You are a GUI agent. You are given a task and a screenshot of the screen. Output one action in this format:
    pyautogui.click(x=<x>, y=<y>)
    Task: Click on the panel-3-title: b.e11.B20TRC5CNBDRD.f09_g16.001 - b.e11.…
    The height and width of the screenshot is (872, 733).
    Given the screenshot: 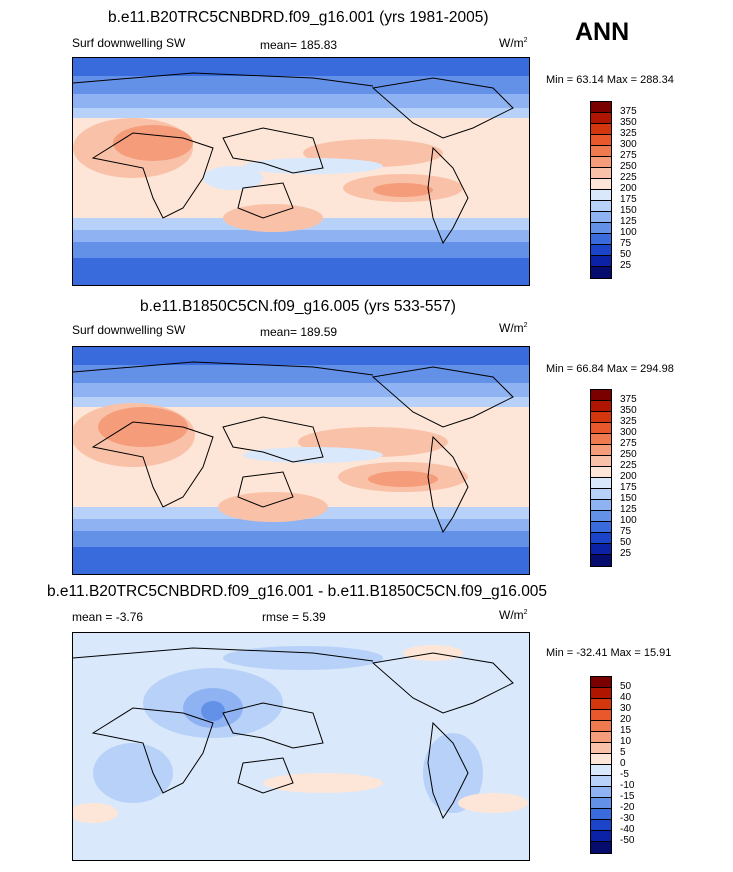 What is the action you would take?
    pyautogui.click(x=297, y=591)
    